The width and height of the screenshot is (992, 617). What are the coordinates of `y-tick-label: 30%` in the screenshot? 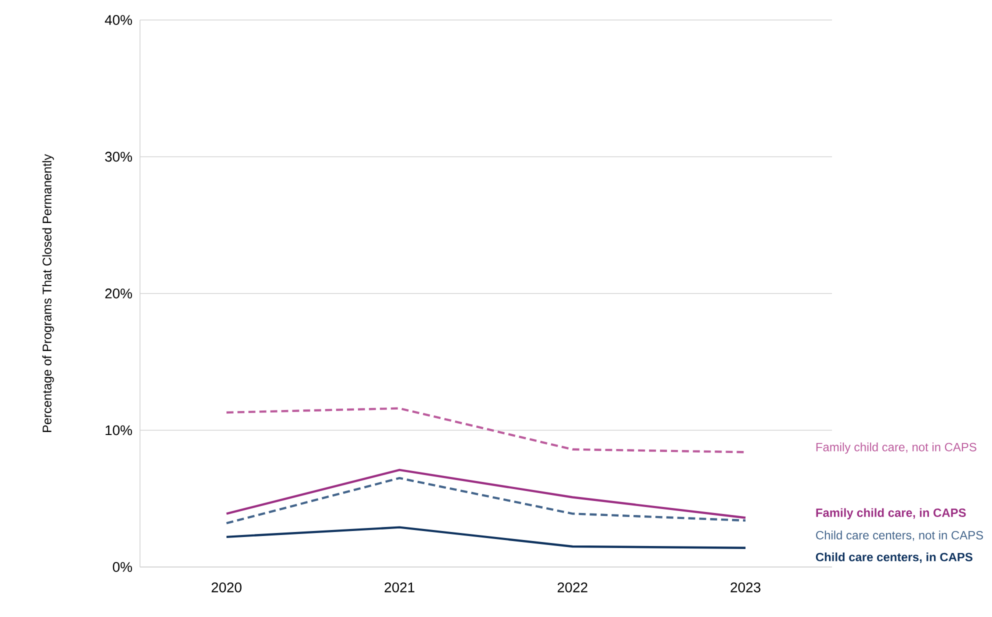 It's located at (118, 157).